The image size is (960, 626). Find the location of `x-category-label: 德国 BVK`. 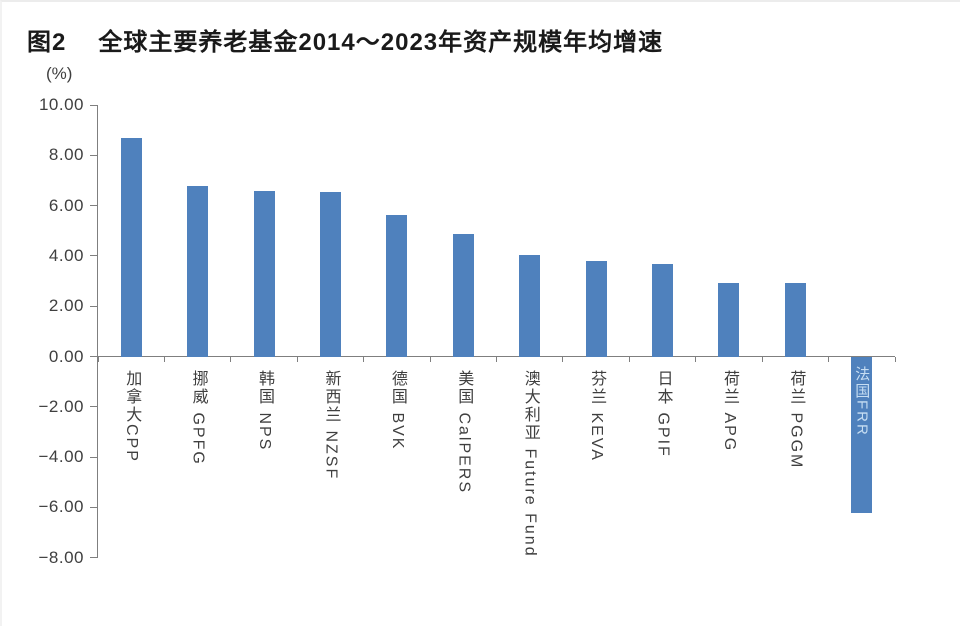

x-category-label: 德国 BVK is located at coordinates (397, 410).